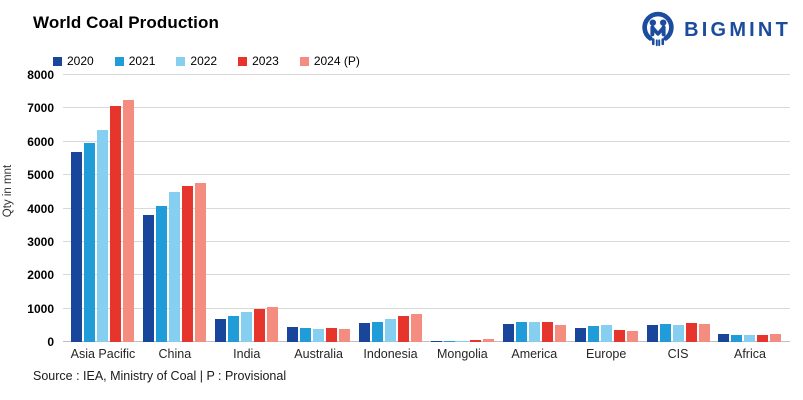  What do you see at coordinates (488, 340) in the screenshot?
I see `bar-2024P-mongolia` at bounding box center [488, 340].